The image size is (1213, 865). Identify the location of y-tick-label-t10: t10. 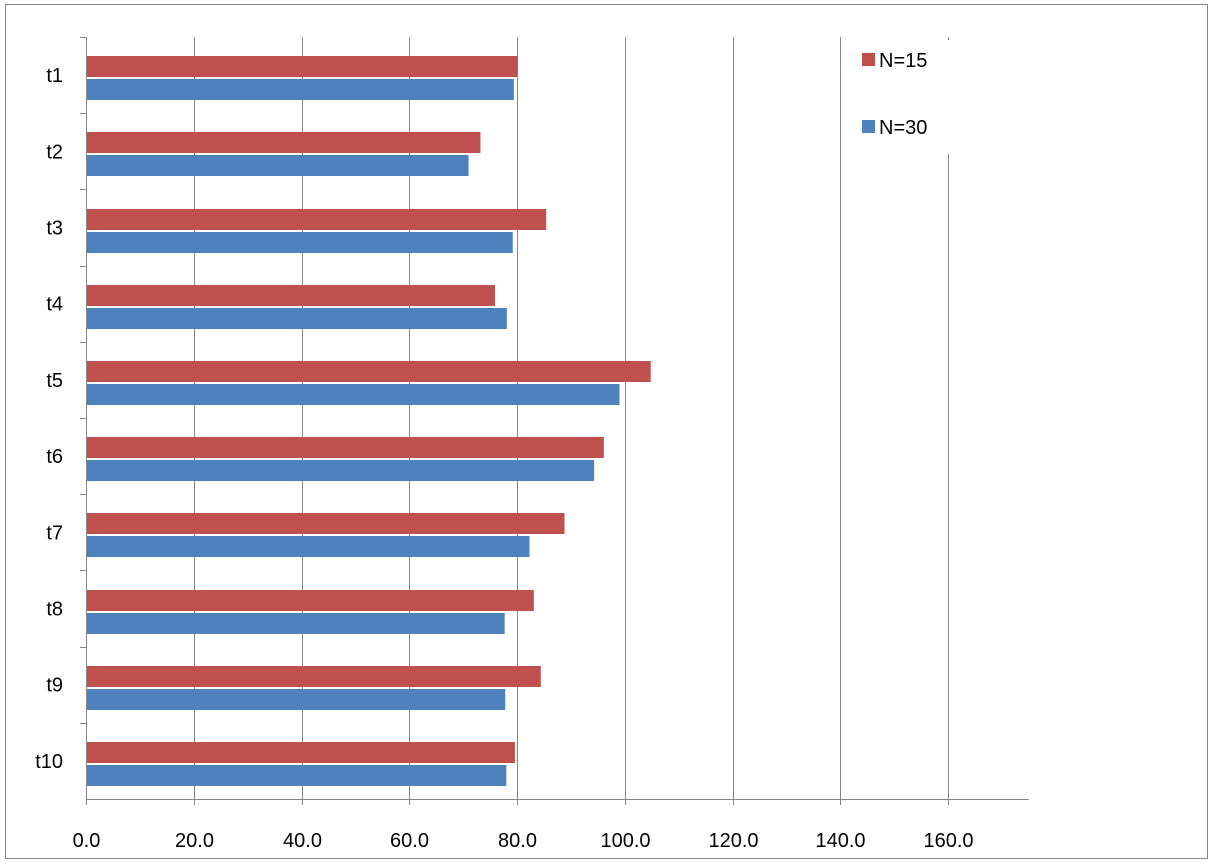
(49, 762).